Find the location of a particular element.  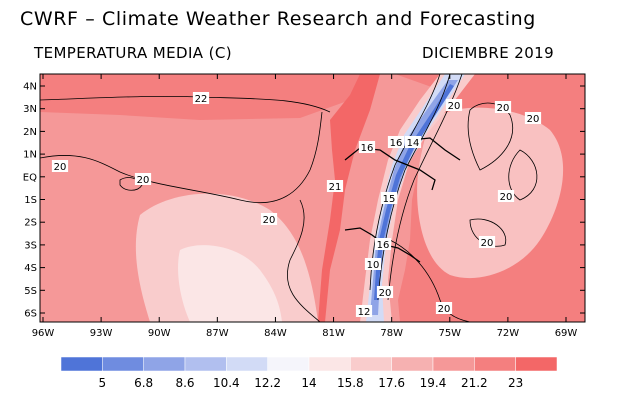

colorbar: 5 6.8 8.6 10.4 12.2 14 15.8 17.6 19.4 21.2 23 is located at coordinates (309, 373).